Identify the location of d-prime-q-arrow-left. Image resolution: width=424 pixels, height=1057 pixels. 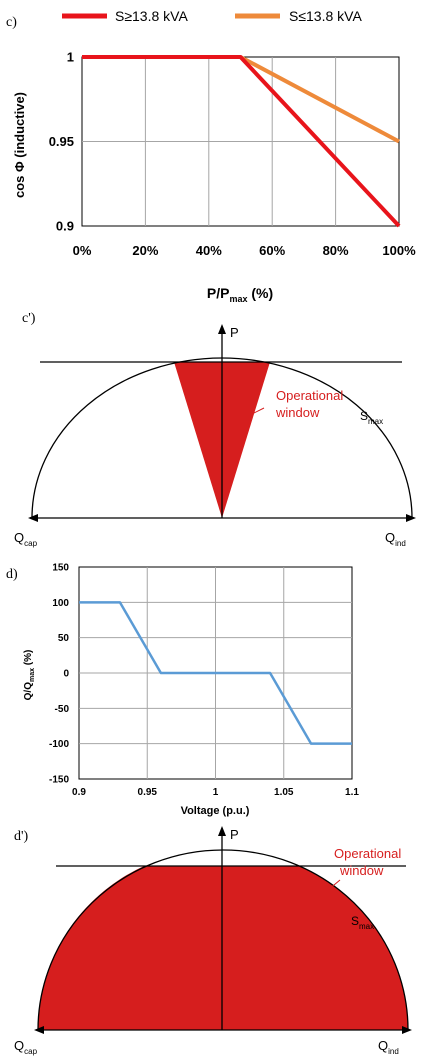
(39, 1030).